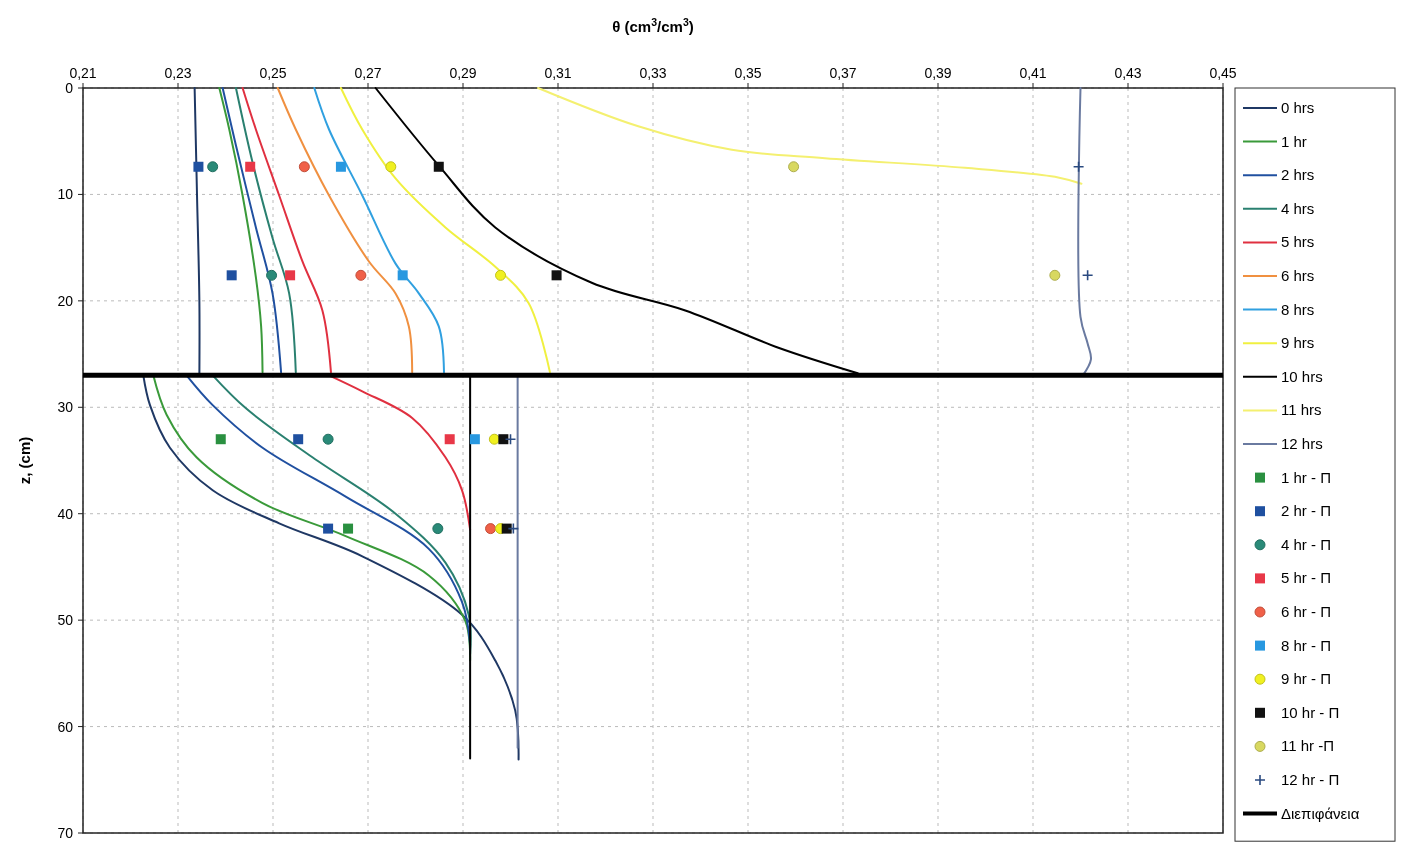 This screenshot has height=852, width=1404. Describe the element at coordinates (65, 194) in the screenshot. I see `y-tick-label: 10` at that location.